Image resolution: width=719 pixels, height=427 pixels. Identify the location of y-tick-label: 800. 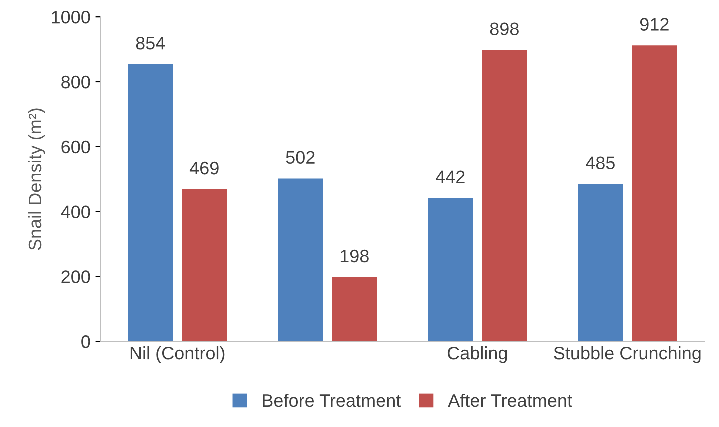
(76, 82).